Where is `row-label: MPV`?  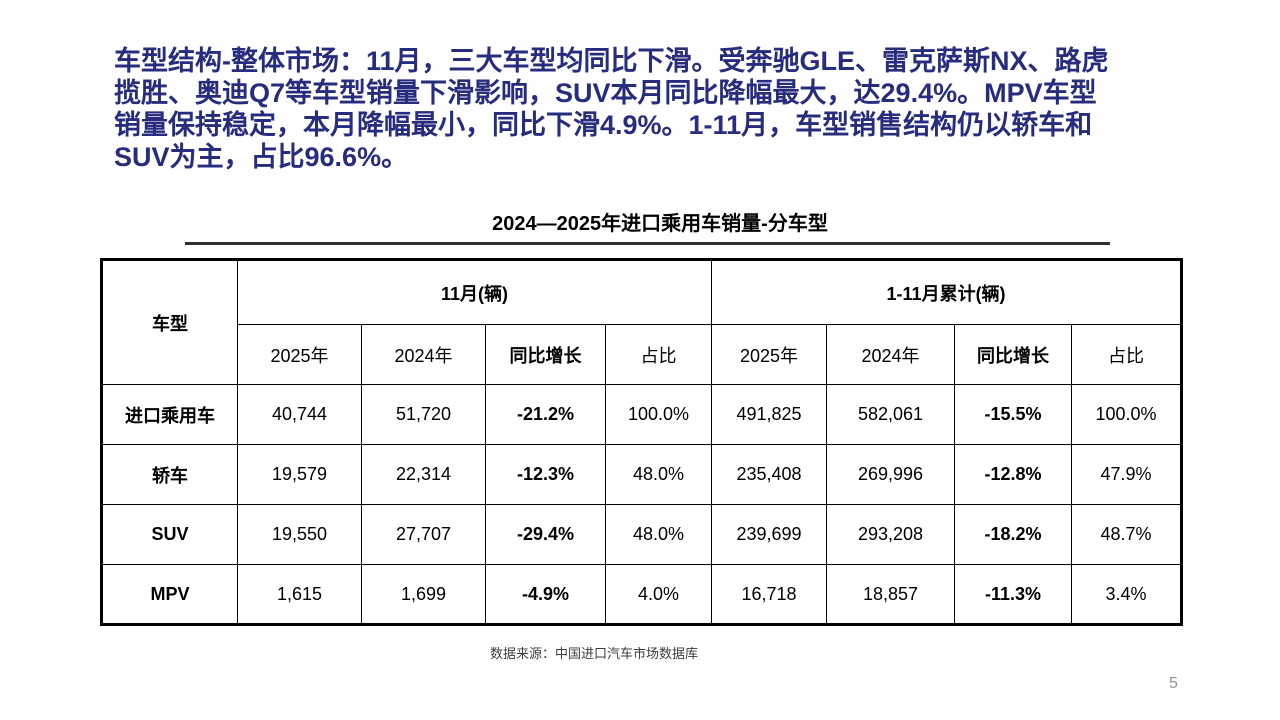
row-label: MPV is located at coordinates (169, 594).